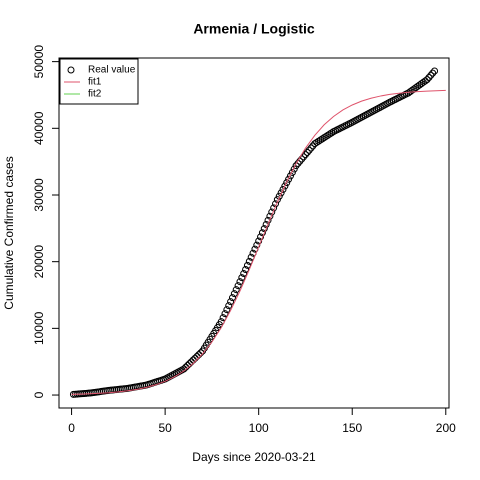 This screenshot has height=480, width=480. Describe the element at coordinates (9, 232) in the screenshot. I see `y-axis-label: Cumulative Confirmed cases` at that location.